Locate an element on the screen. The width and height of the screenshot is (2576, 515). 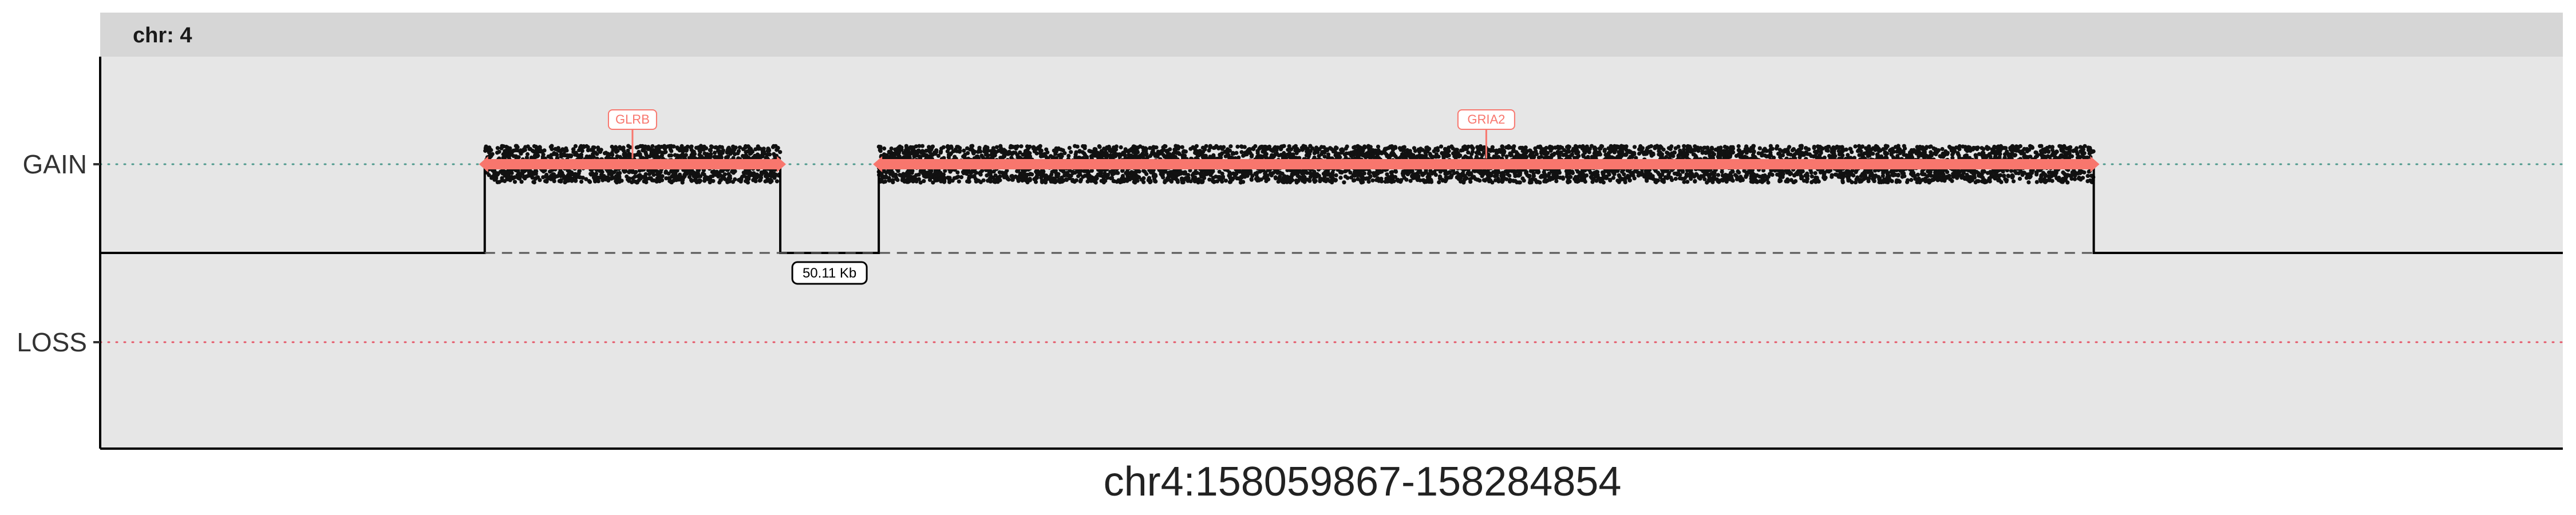
strip-header is located at coordinates (1331, 35).